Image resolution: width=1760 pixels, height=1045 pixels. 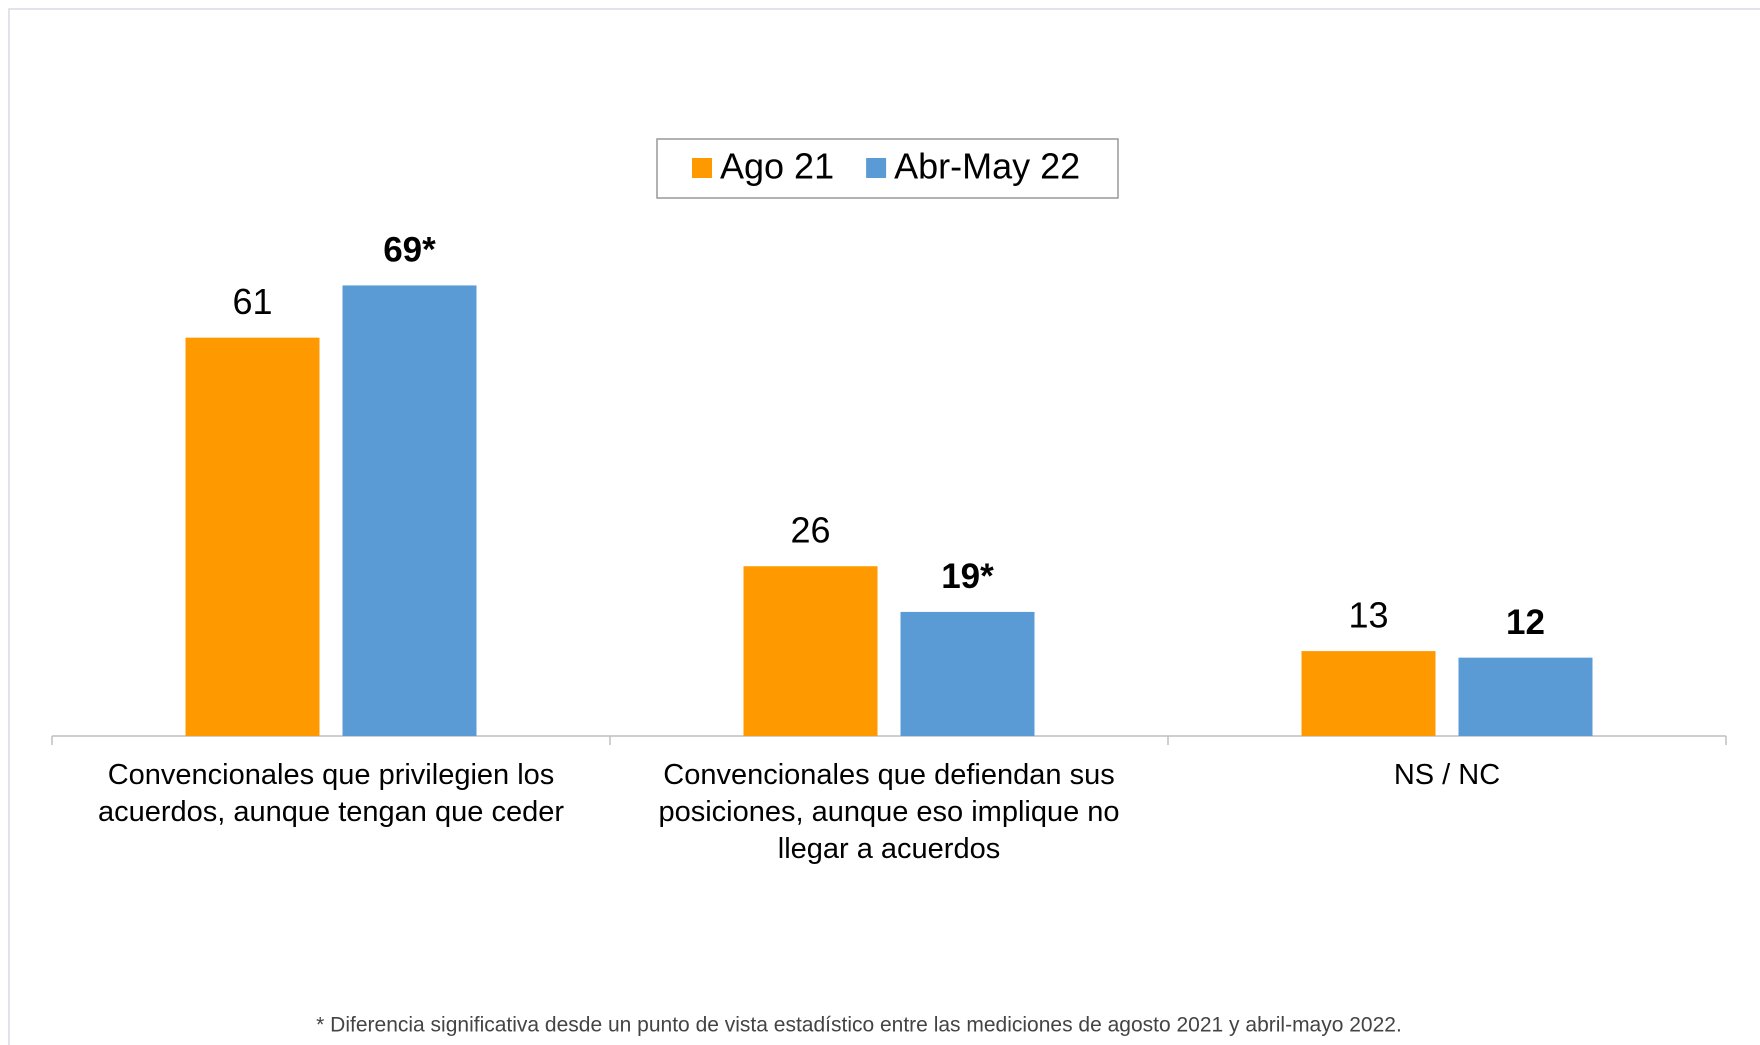 I want to click on value-label: 13, so click(x=1368, y=615).